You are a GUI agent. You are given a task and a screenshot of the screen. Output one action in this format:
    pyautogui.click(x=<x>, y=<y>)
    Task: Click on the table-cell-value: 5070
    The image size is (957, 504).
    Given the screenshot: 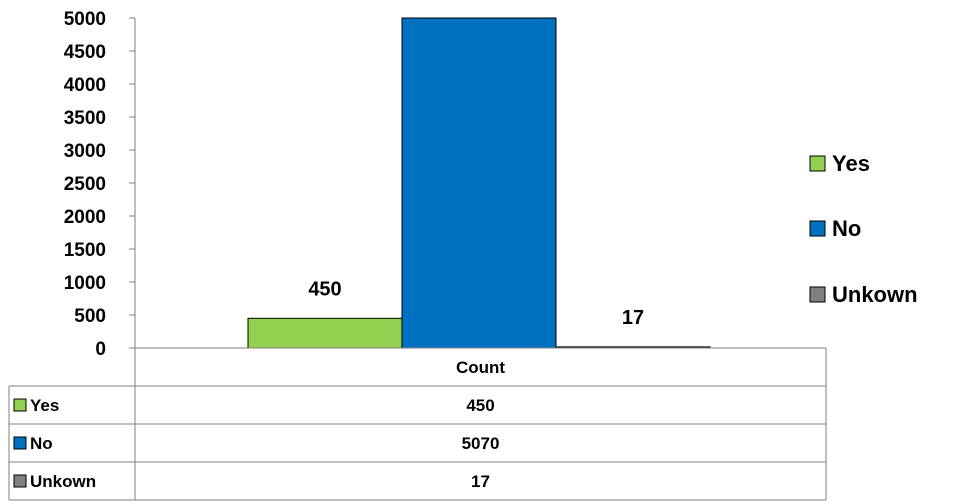 What is the action you would take?
    pyautogui.click(x=481, y=443)
    